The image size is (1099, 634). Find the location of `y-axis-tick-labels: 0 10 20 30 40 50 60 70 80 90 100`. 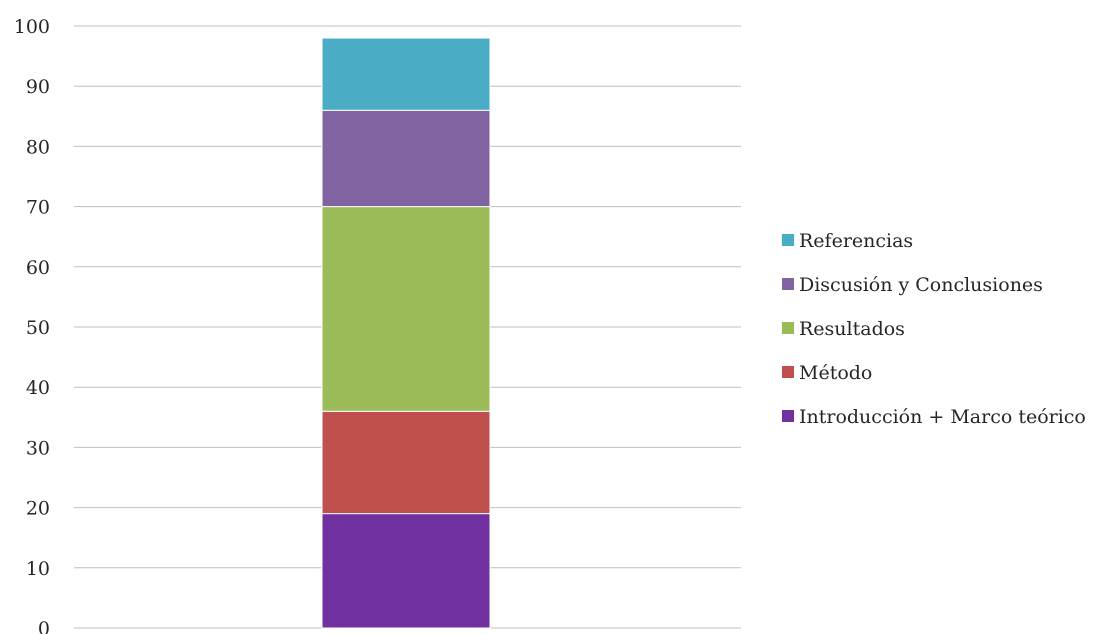

y-axis-tick-labels: 0 10 20 30 40 50 60 70 80 90 100 is located at coordinates (32, 325).